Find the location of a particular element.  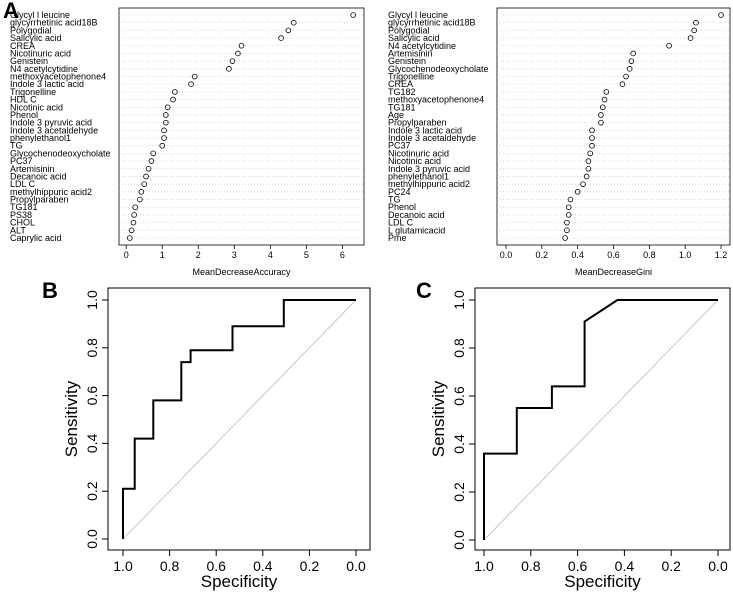

roc-b-x-tick-label: 1.0 is located at coordinates (123, 566).